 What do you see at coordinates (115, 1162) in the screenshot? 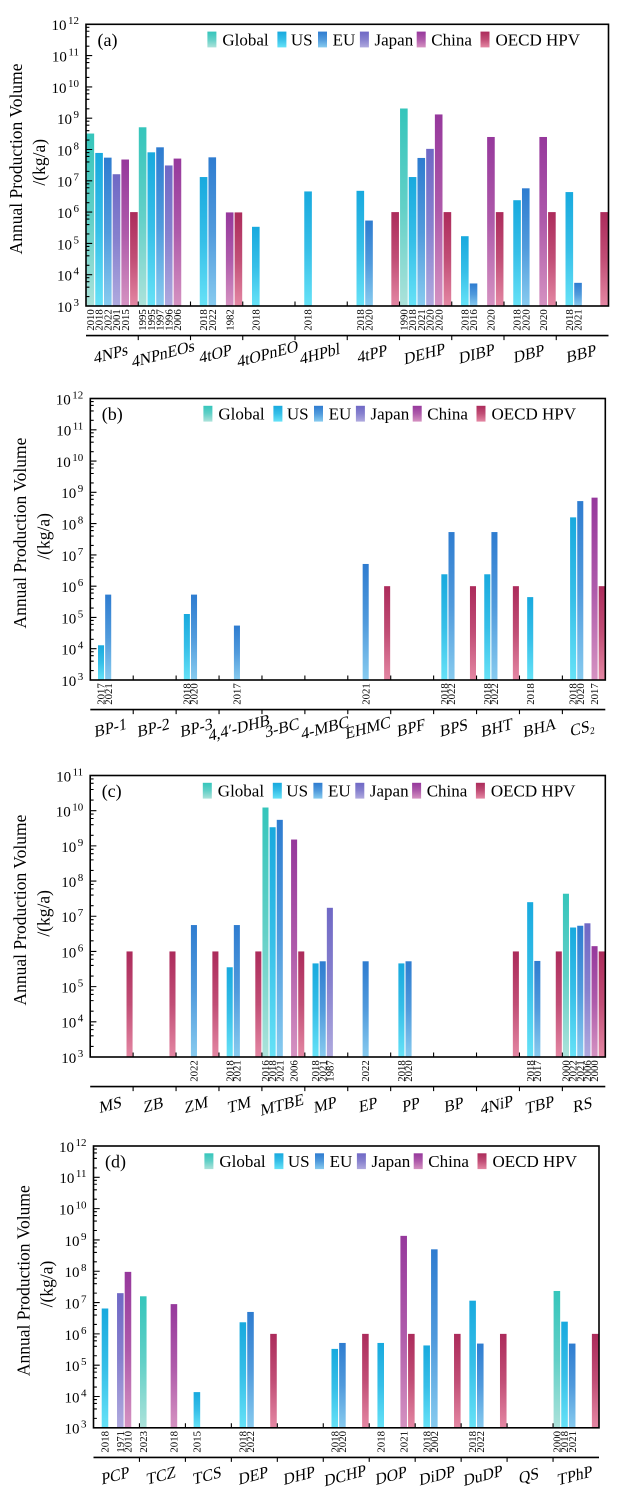
I see `svg-text: (d)` at bounding box center [115, 1162].